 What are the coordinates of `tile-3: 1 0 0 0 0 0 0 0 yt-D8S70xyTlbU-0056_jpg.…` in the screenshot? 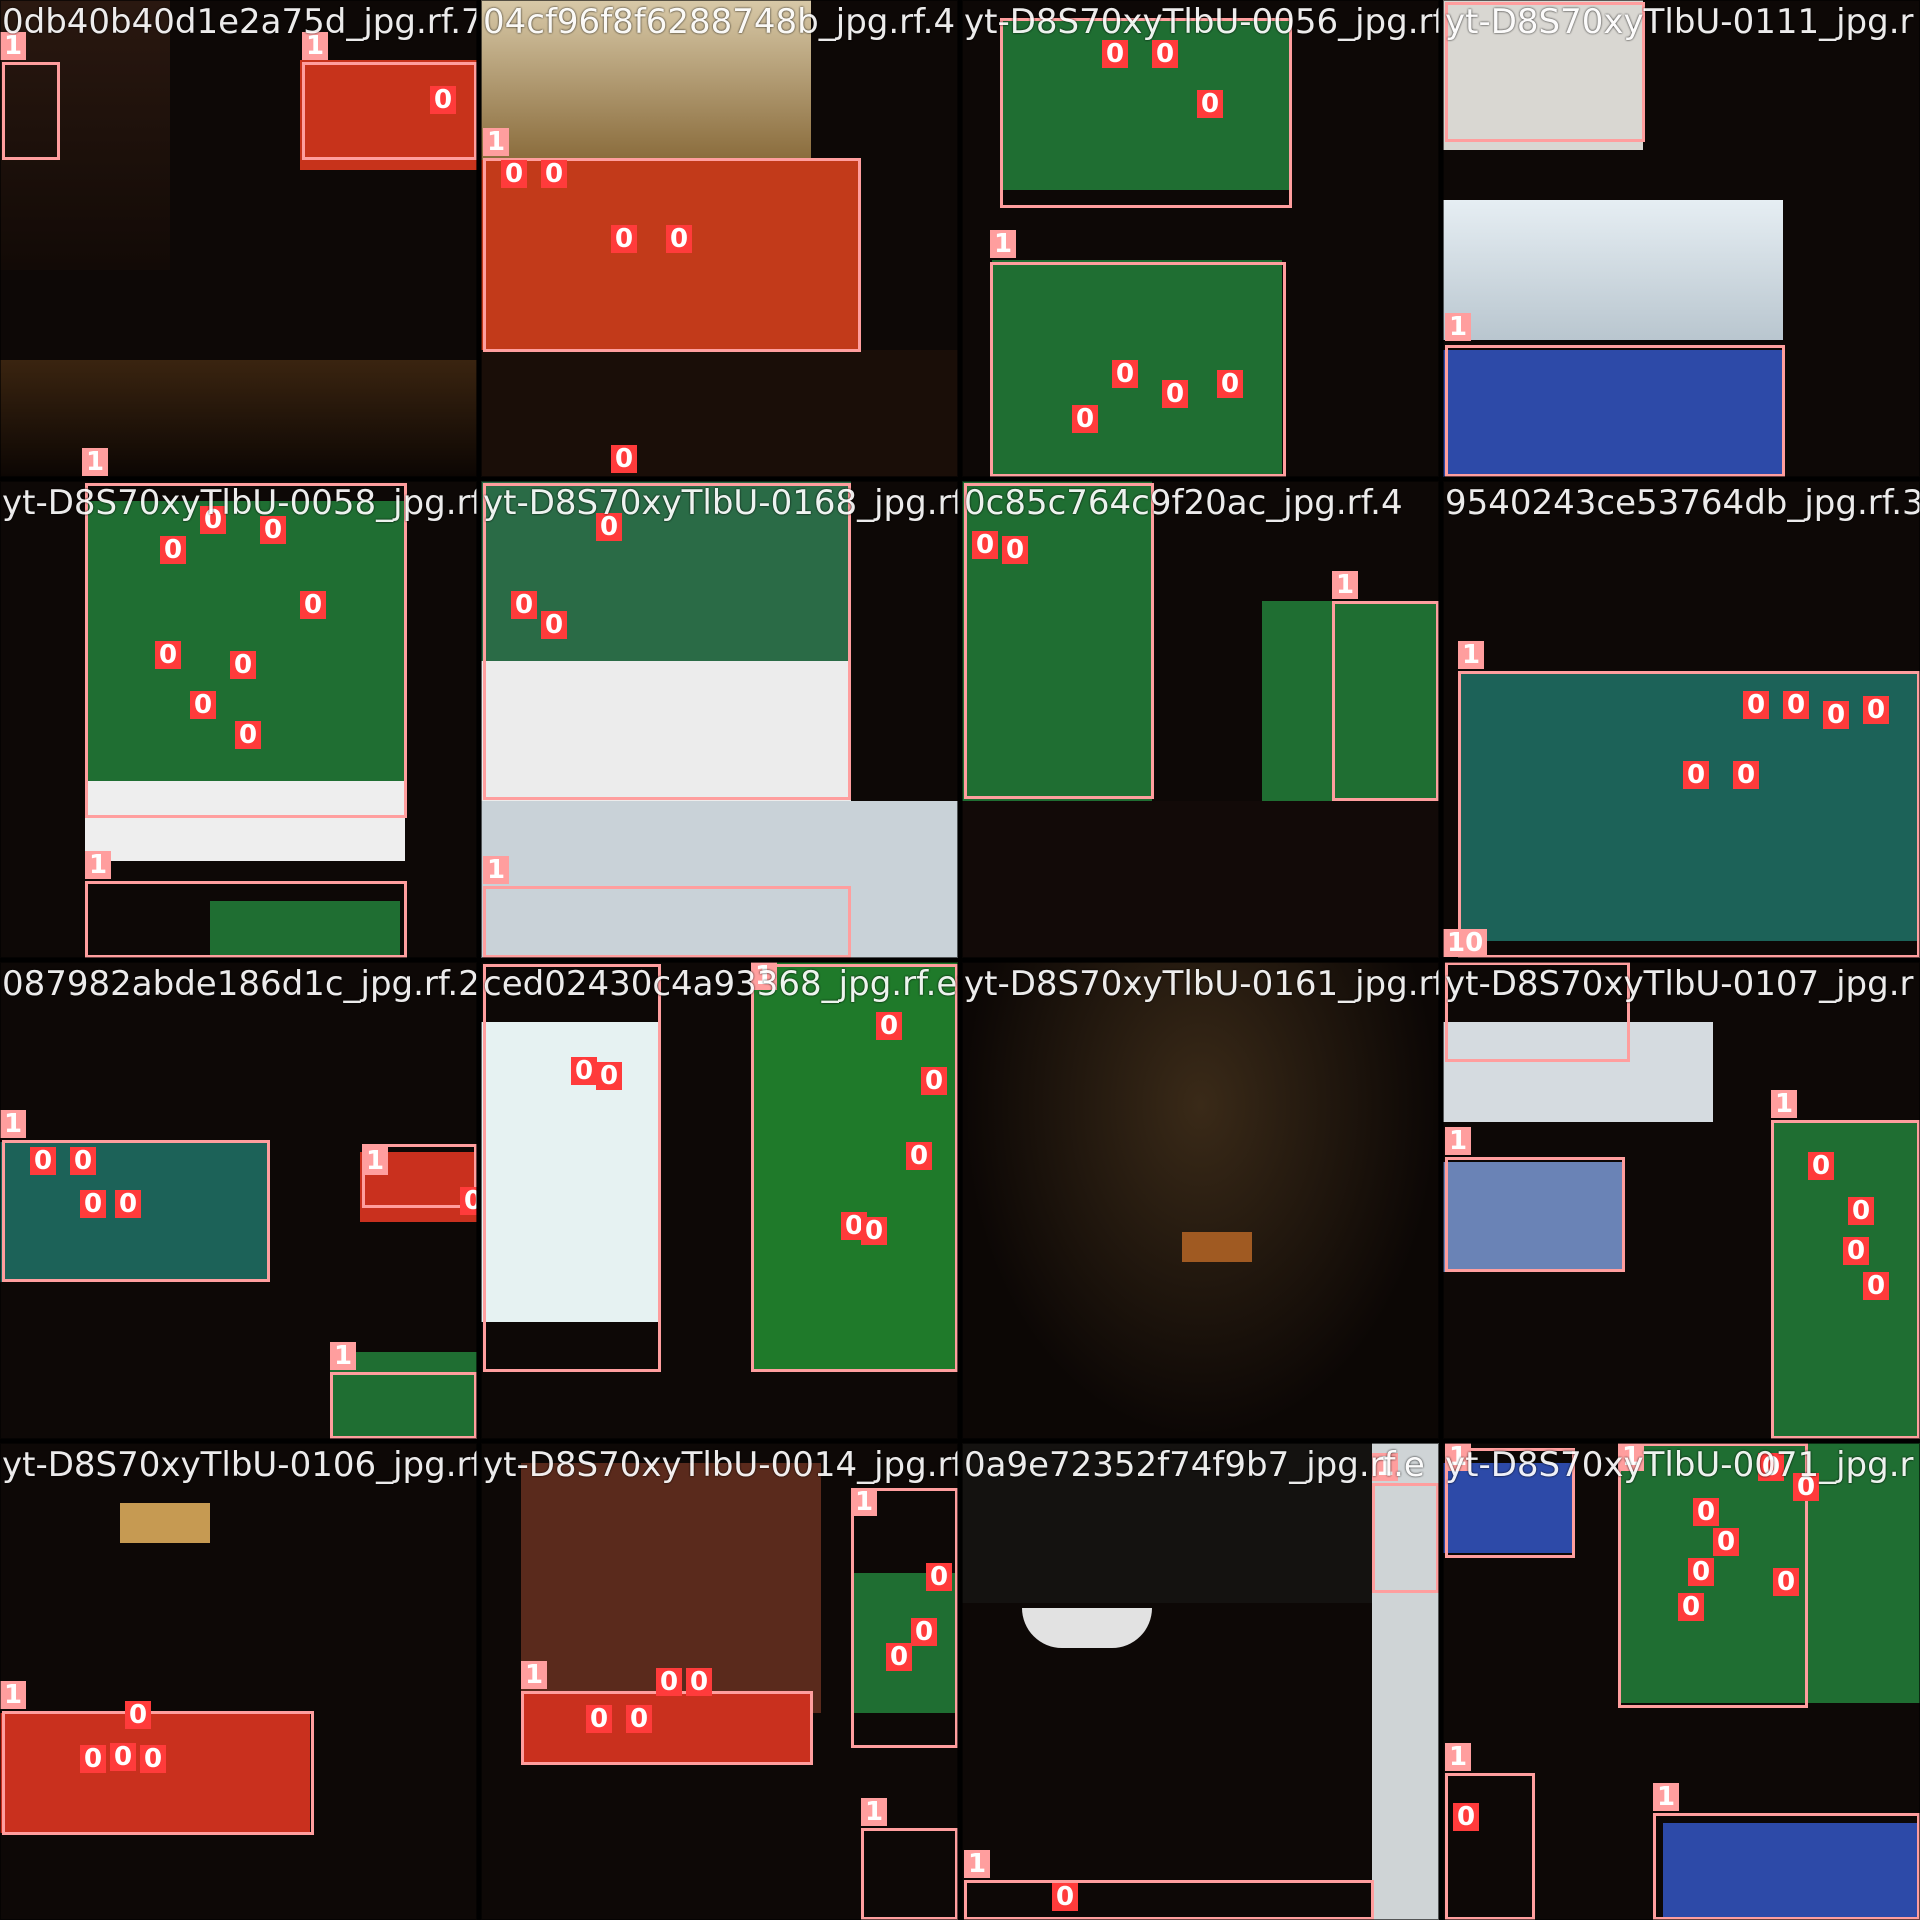 It's located at (1200, 238).